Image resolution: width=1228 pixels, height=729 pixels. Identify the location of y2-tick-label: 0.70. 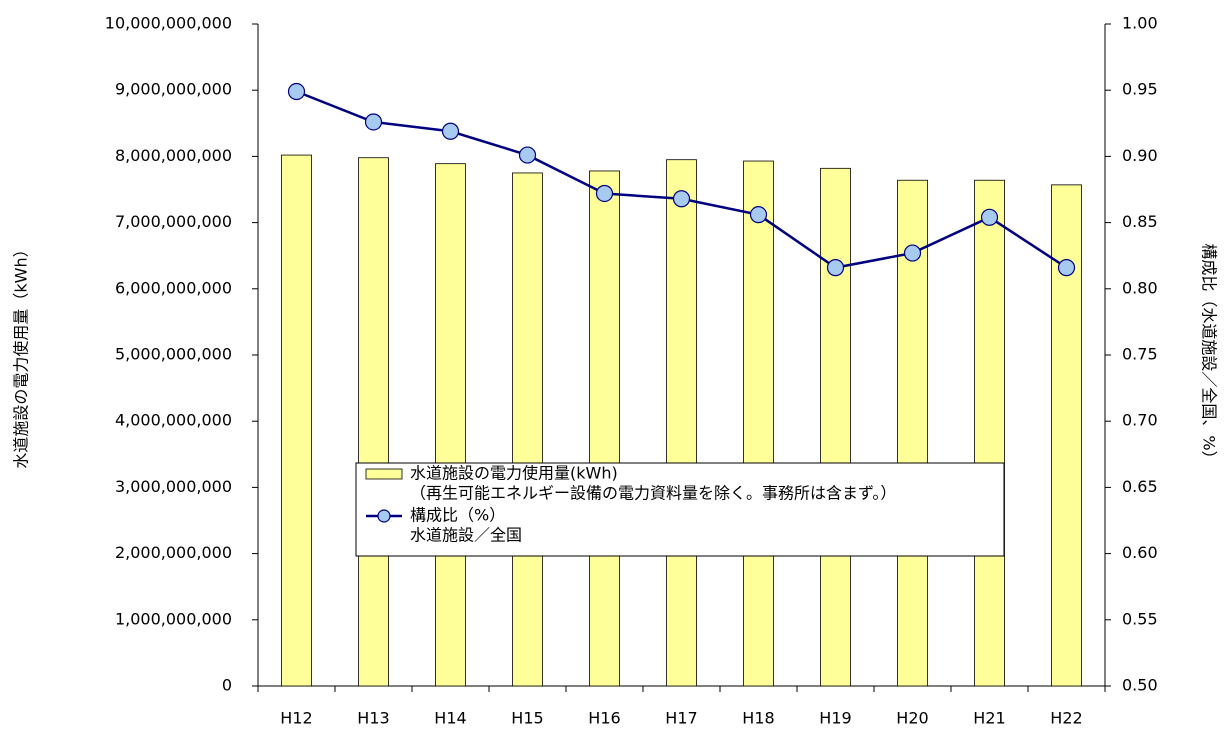
(1140, 420).